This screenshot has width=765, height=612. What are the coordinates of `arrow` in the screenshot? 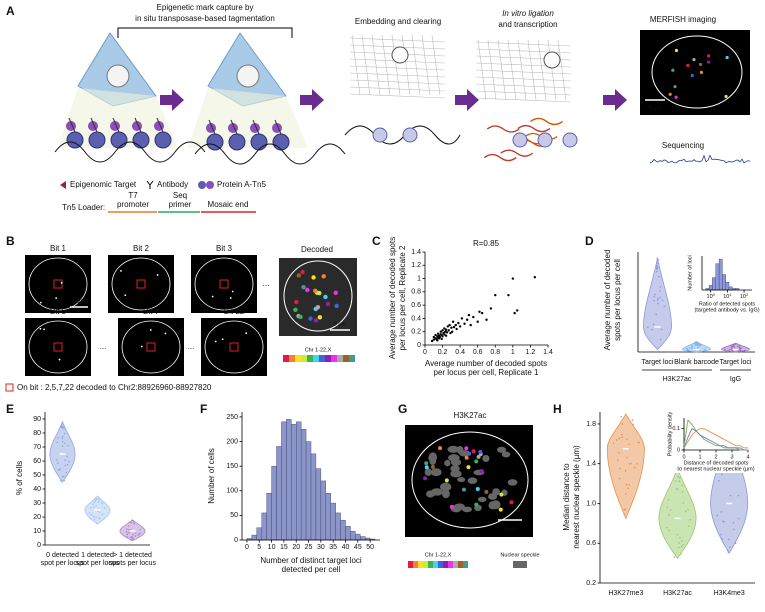 It's located at (172, 100).